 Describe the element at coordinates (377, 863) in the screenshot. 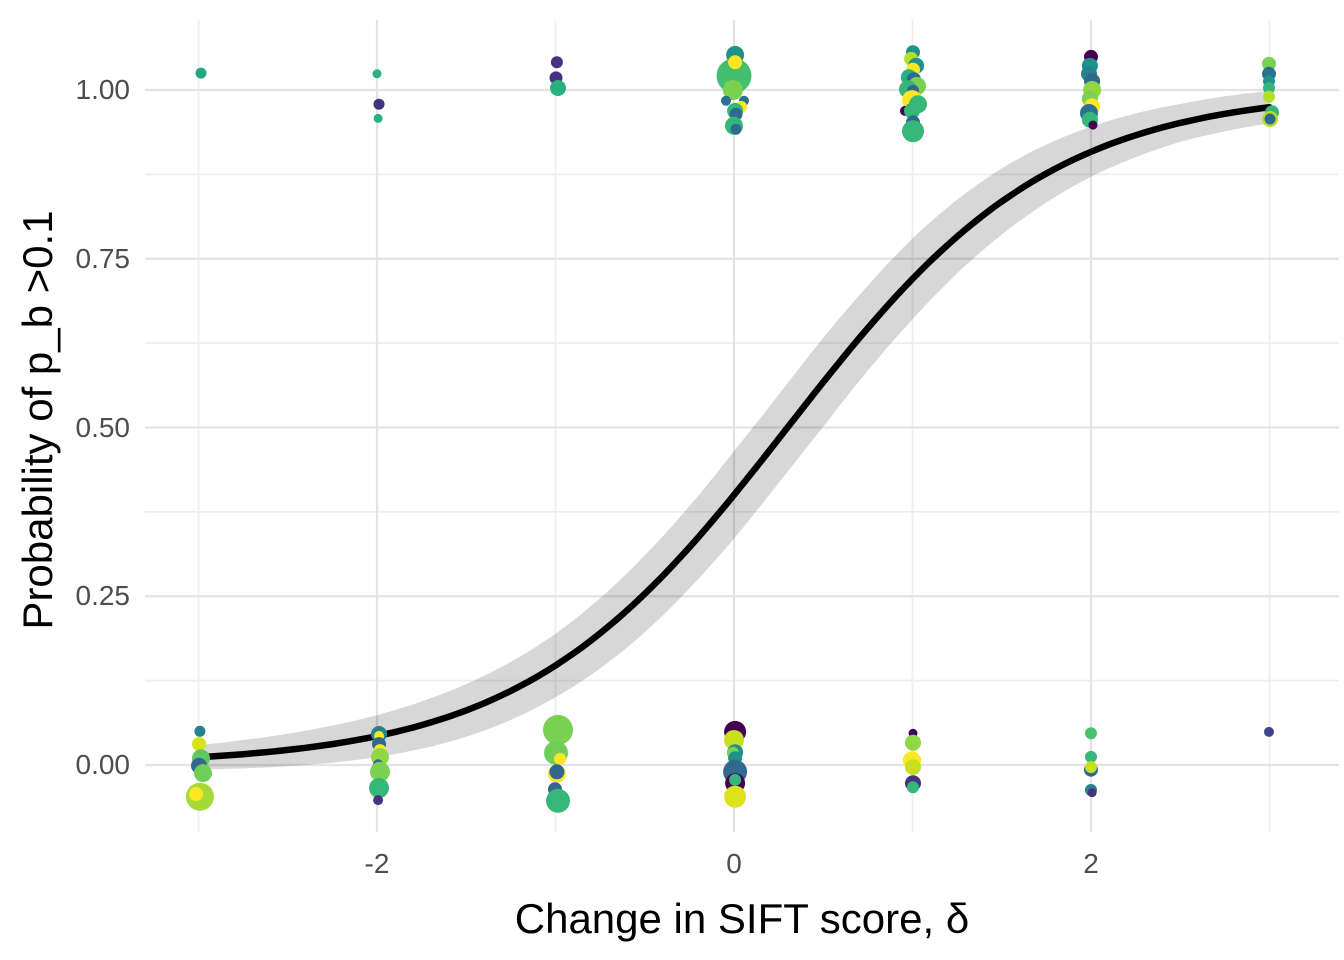

I see `x-tick-label: -2` at that location.